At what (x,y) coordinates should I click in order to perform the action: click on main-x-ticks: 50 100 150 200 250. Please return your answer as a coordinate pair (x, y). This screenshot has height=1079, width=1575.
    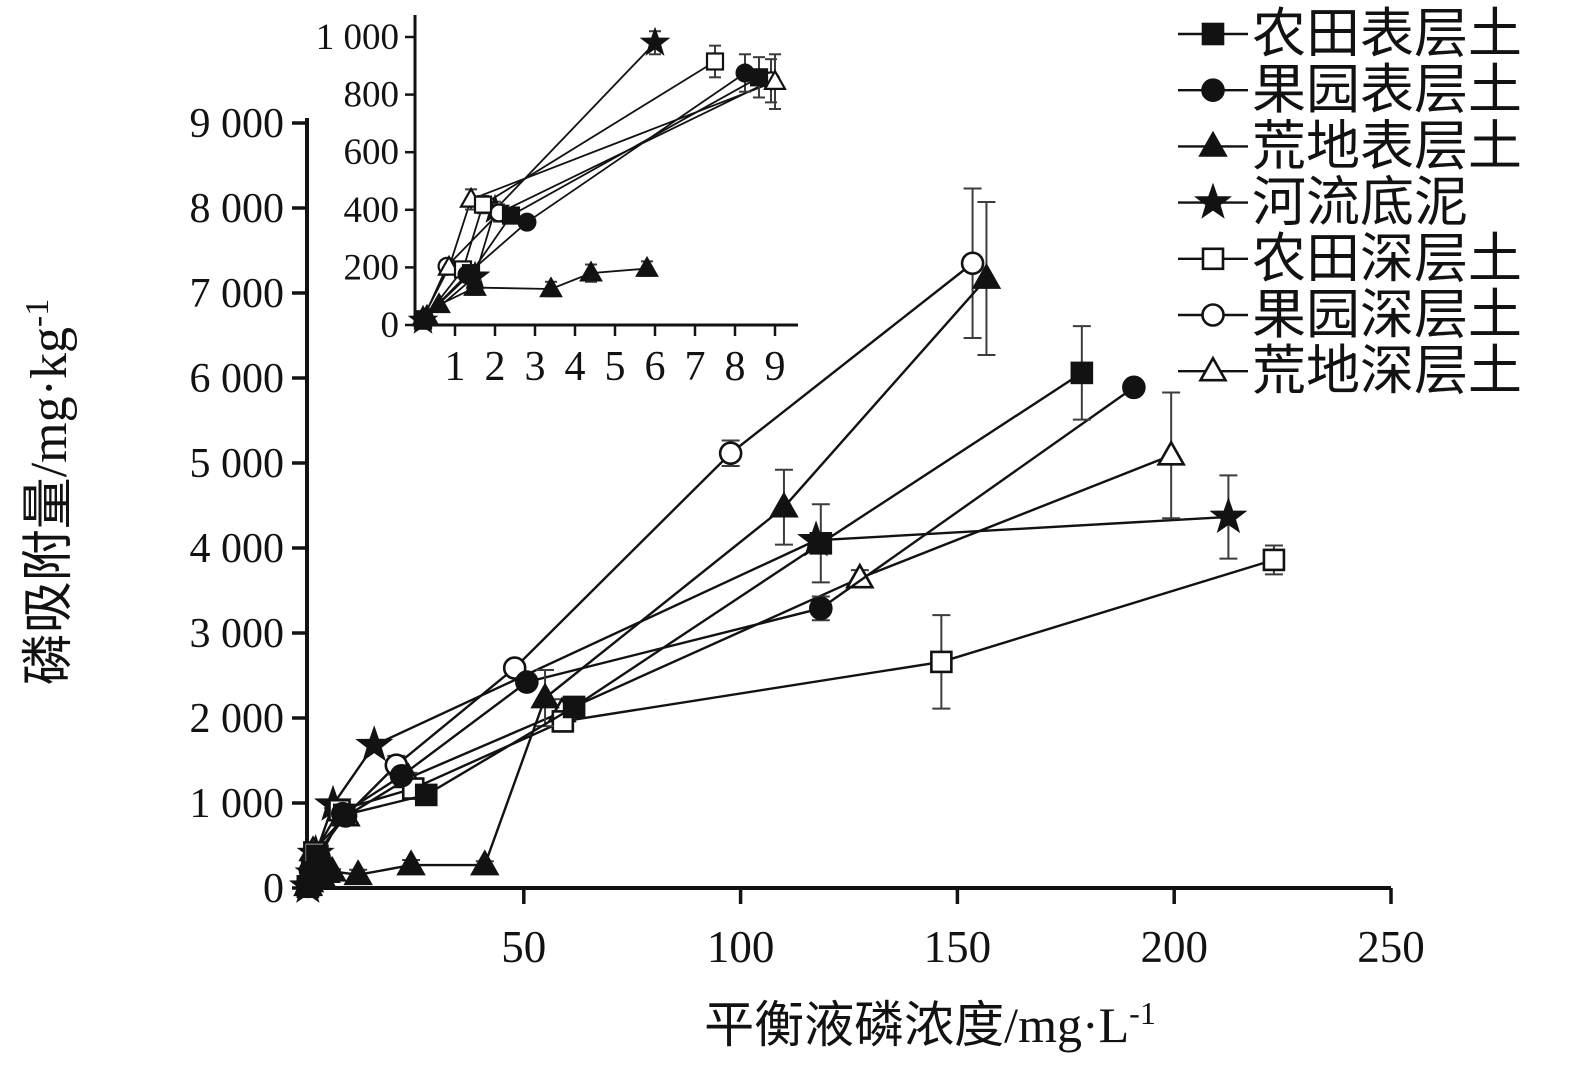
    Looking at the image, I should click on (963, 930).